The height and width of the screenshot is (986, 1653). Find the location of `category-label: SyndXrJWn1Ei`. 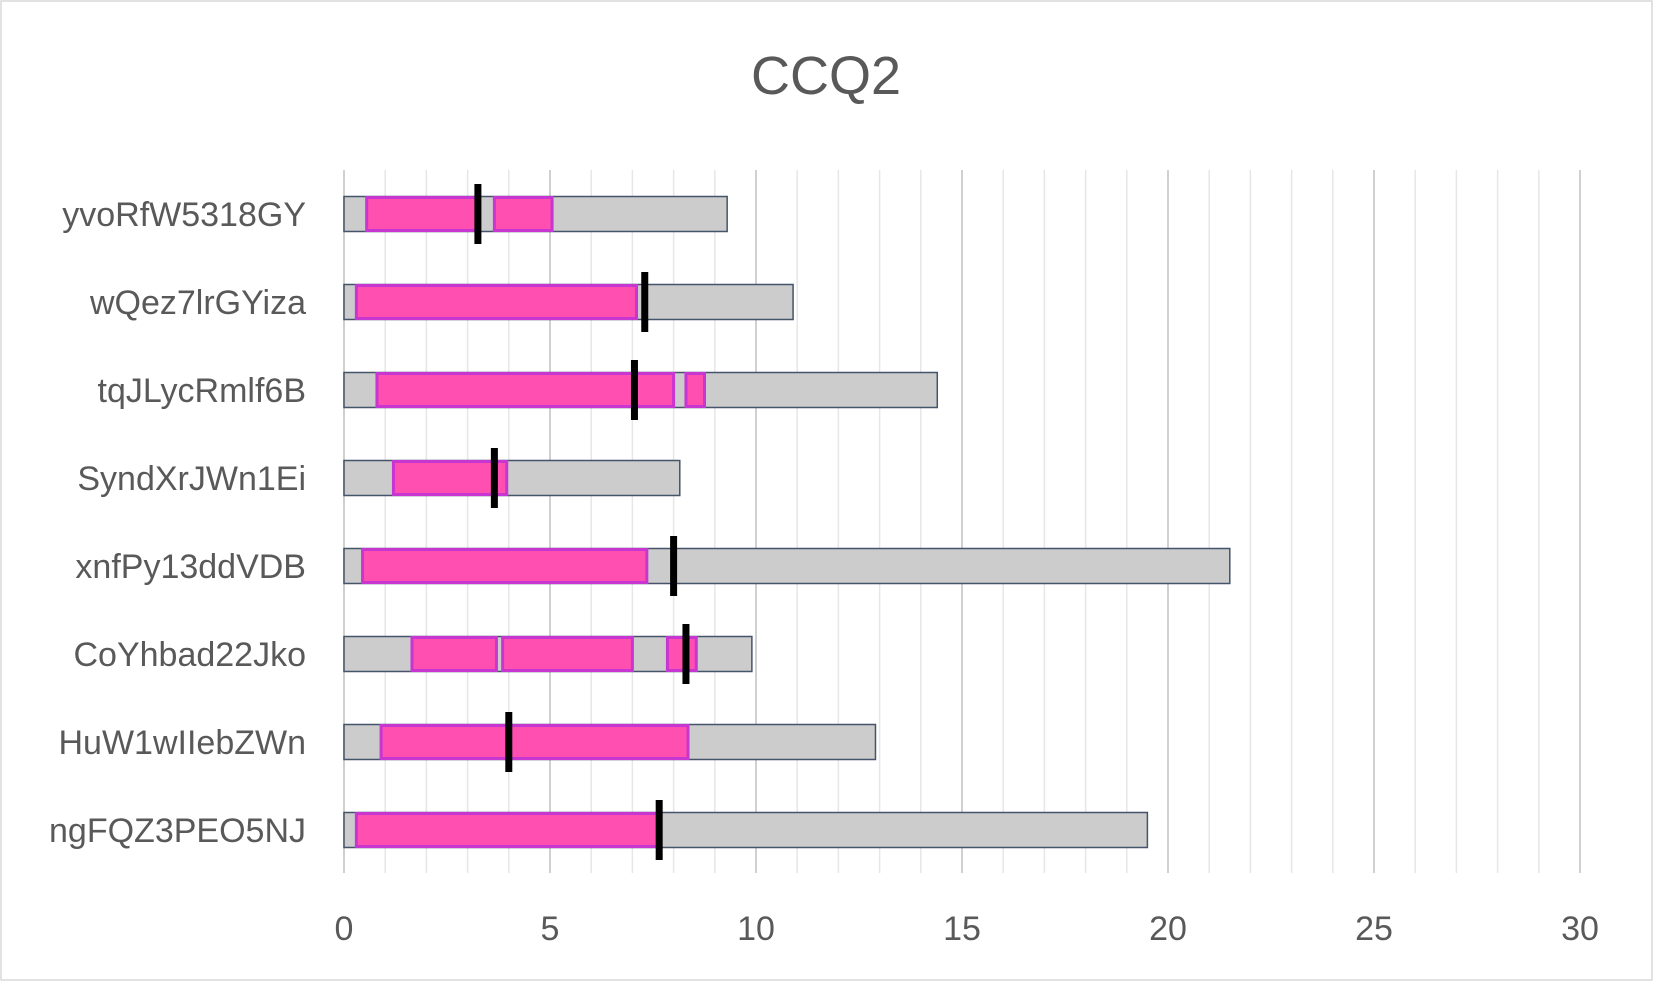

category-label: SyndXrJWn1Ei is located at coordinates (191, 479).